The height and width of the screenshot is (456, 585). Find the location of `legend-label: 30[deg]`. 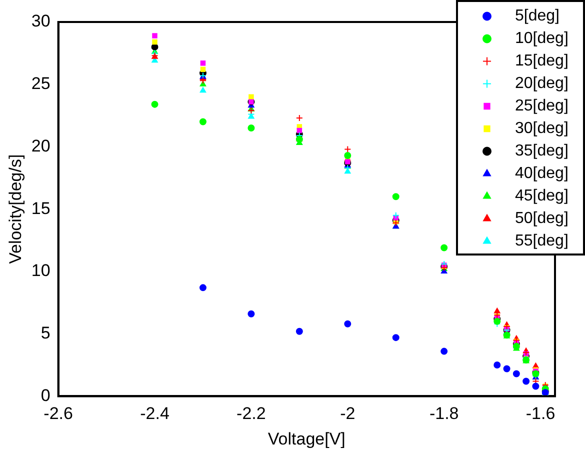

legend-label: 30[deg] is located at coordinates (541, 129).